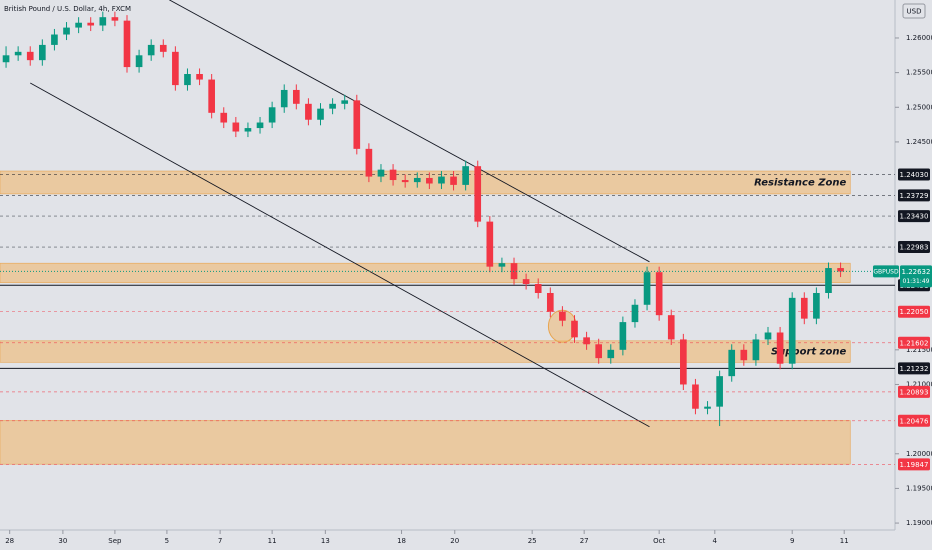 This screenshot has width=932, height=550. I want to click on price-label: 1.22983, so click(914, 248).